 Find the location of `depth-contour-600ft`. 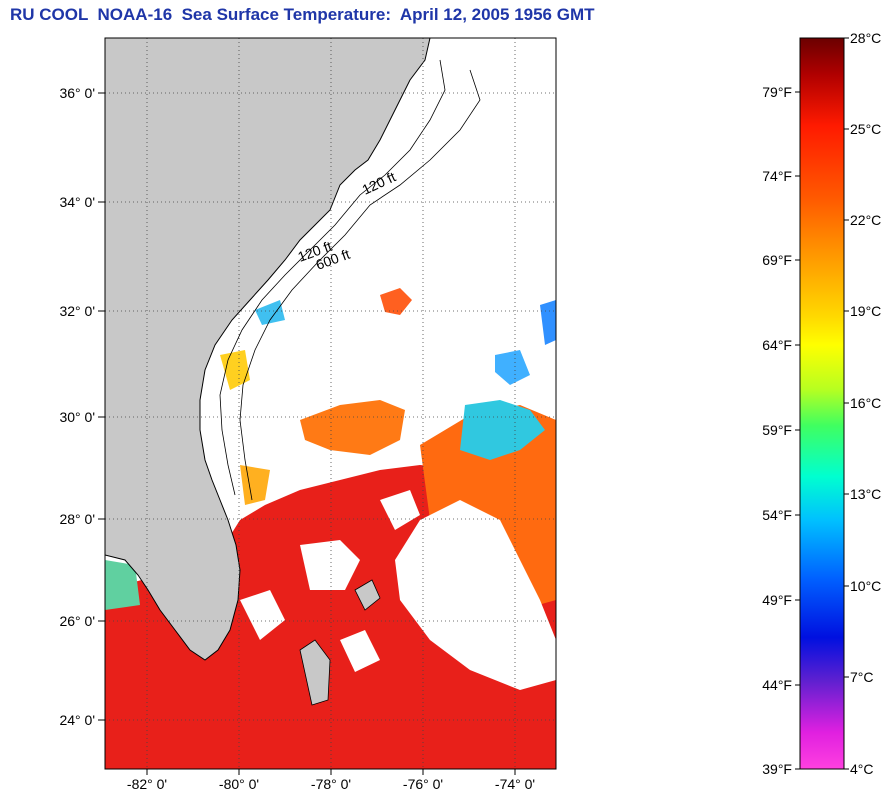

depth-contour-600ft is located at coordinates (360, 285).